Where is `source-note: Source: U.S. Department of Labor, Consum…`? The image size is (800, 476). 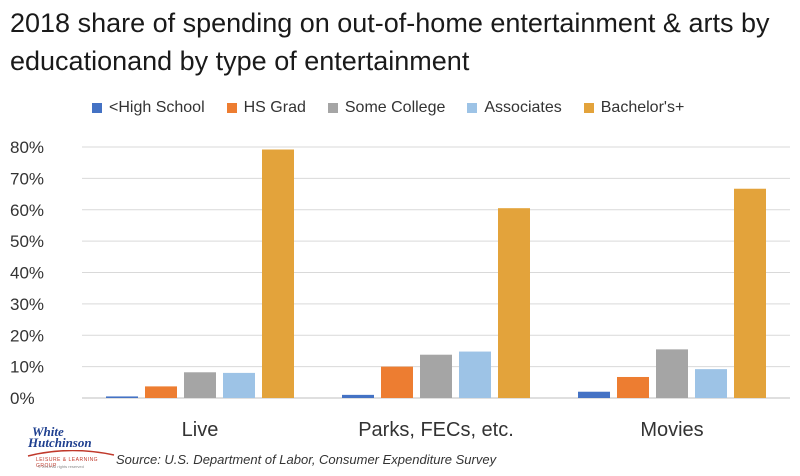 source-note: Source: U.S. Department of Labor, Consum… is located at coordinates (306, 459).